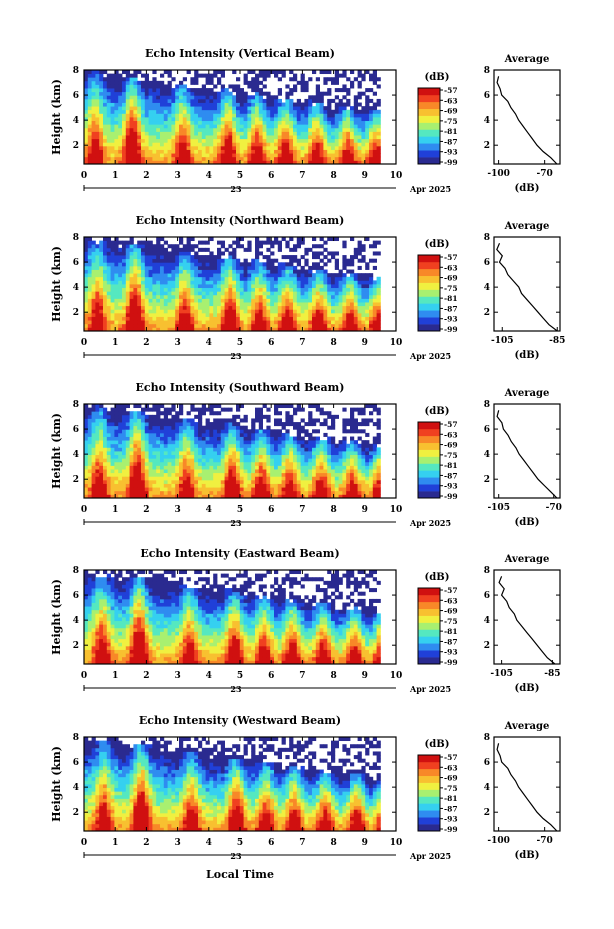 The height and width of the screenshot is (929, 614). What do you see at coordinates (451, 257) in the screenshot?
I see `colorbar-tick-label: -57` at bounding box center [451, 257].